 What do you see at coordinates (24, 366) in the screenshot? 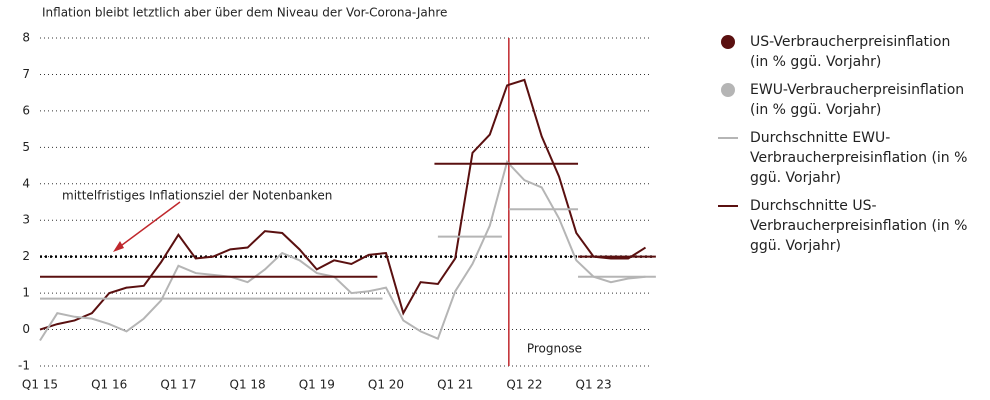
I see `y-tick-label: -1` at bounding box center [24, 366].